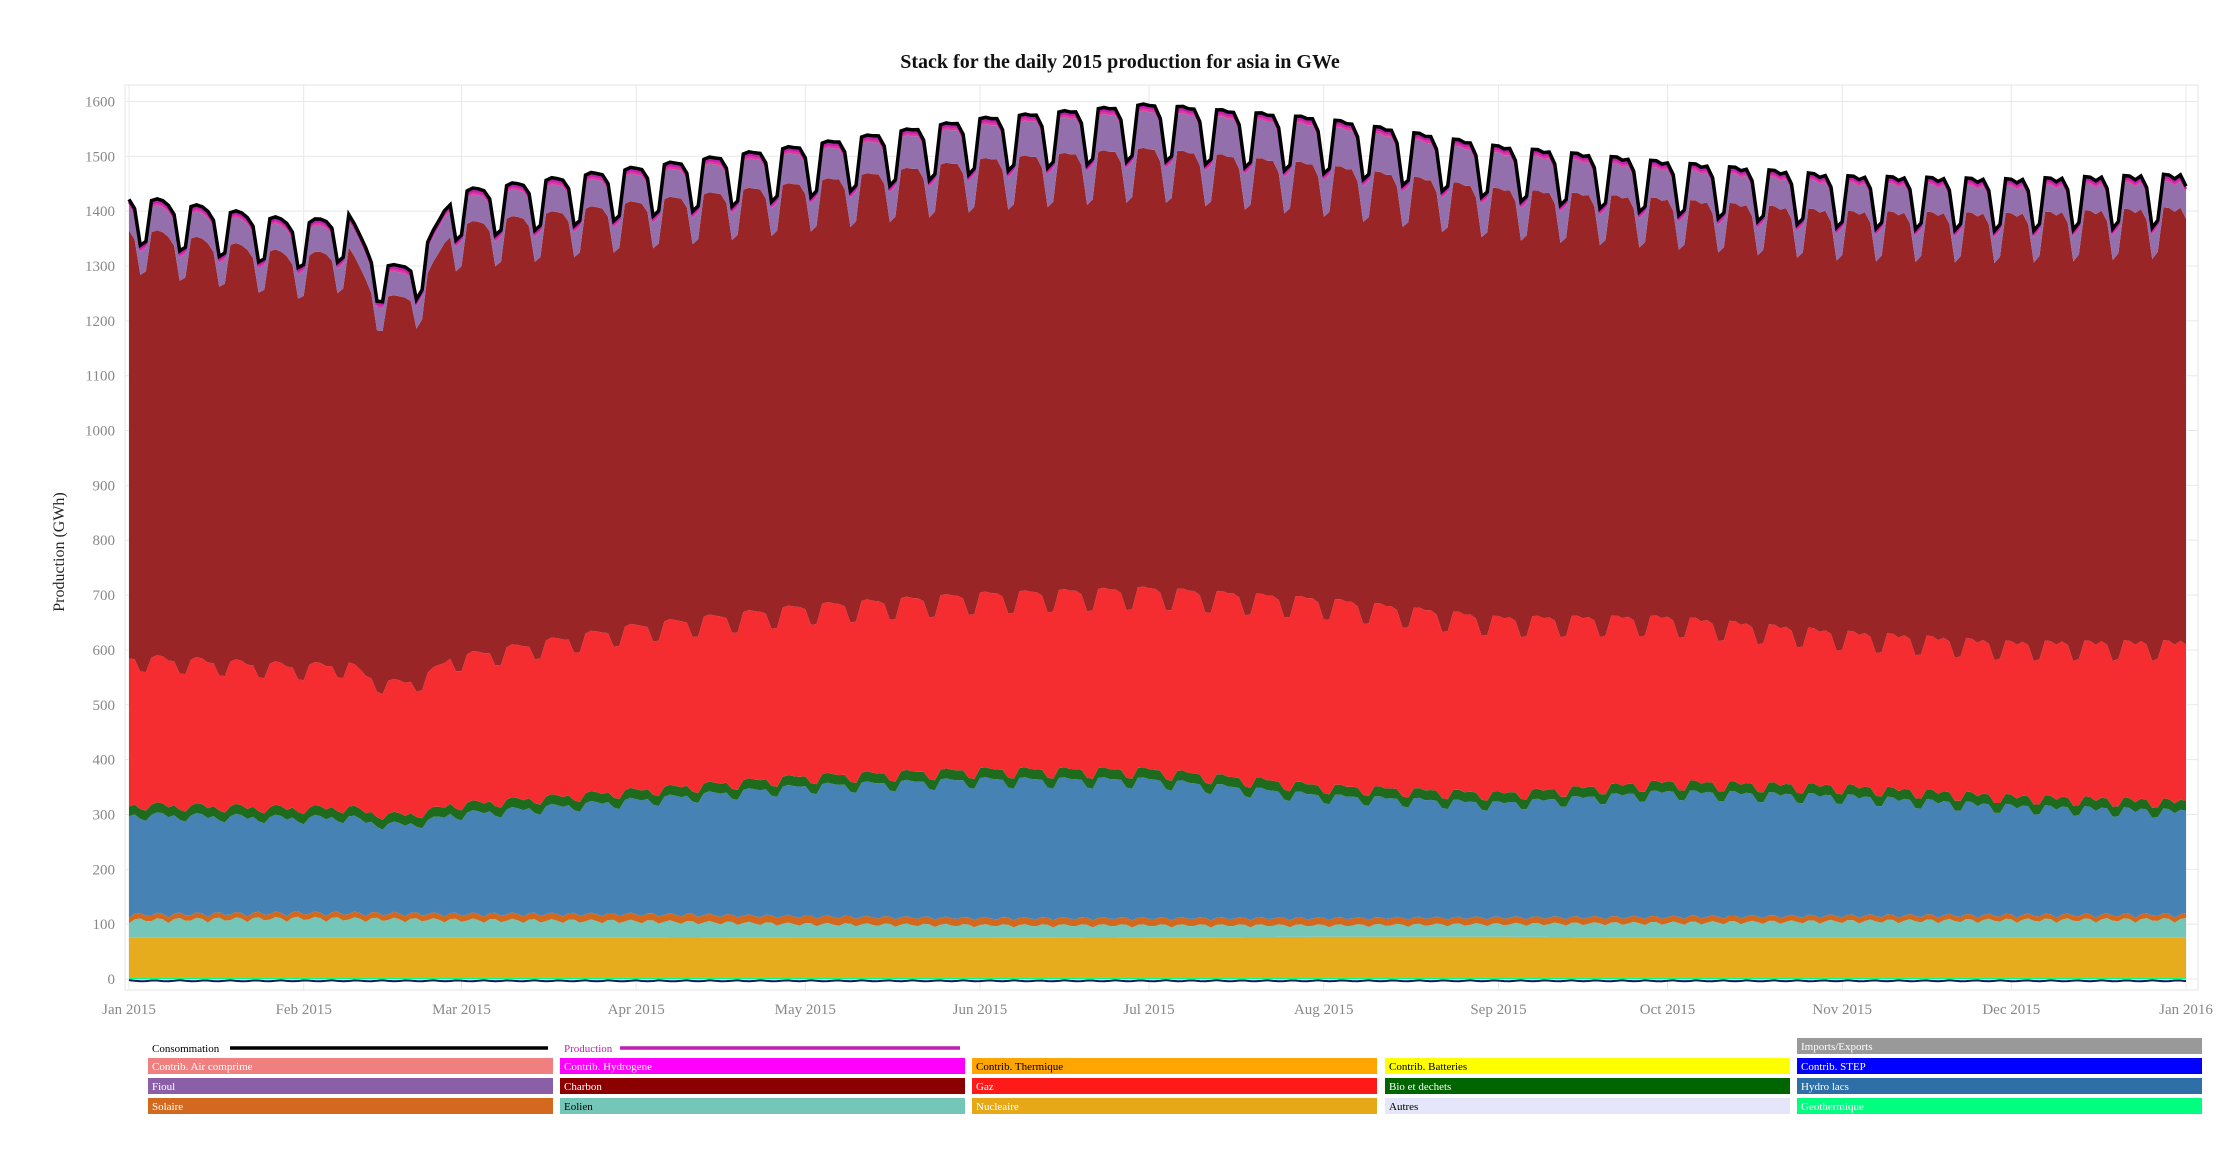 The image size is (2240, 1165). I want to click on area-series-eolien, so click(1157, 927).